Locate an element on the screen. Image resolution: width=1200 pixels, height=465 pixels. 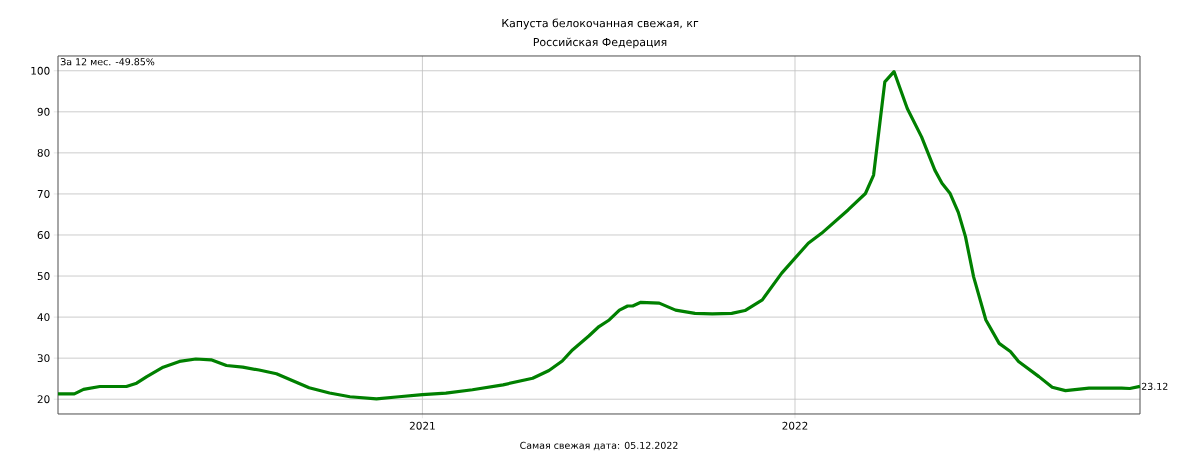
y-tick-label: 20 is located at coordinates (43, 399).